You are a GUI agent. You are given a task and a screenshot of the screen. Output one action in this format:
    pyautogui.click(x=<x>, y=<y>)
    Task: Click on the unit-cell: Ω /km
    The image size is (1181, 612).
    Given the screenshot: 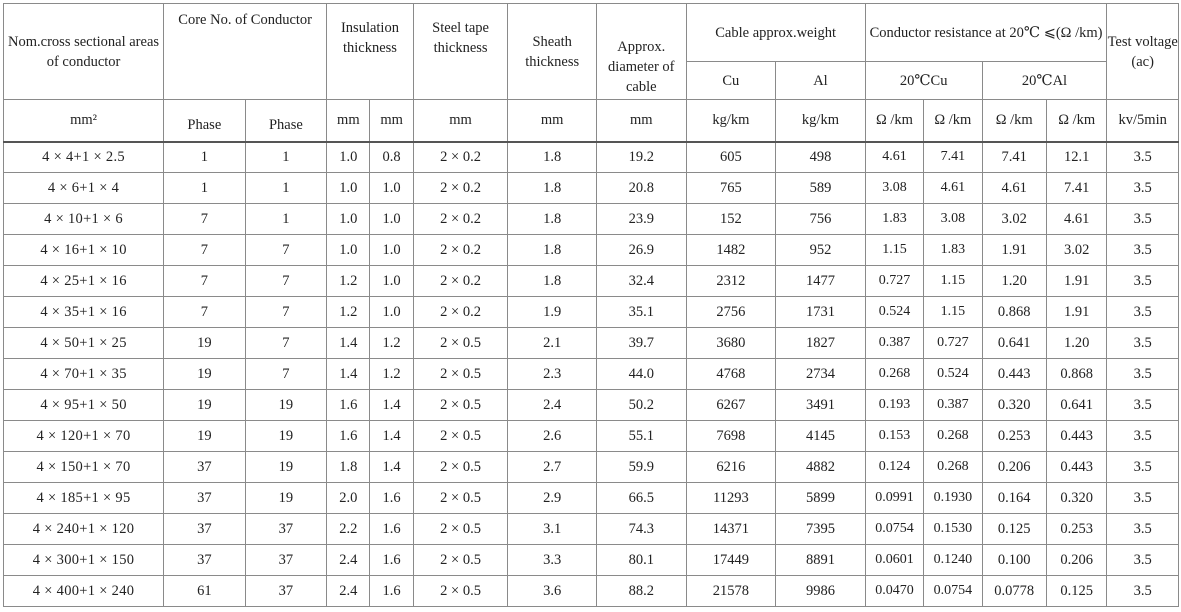 What is the action you would take?
    pyautogui.click(x=1014, y=121)
    